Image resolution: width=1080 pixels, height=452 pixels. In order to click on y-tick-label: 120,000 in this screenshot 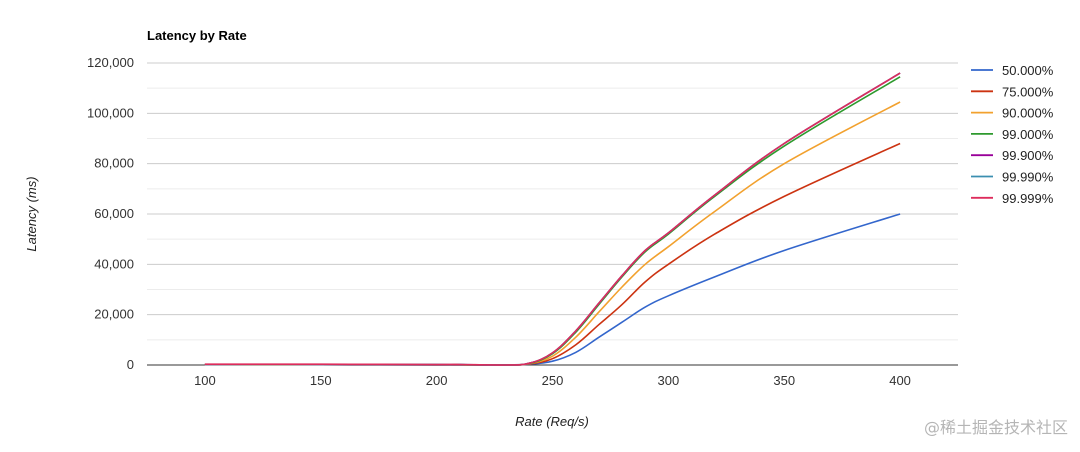, I will do `click(110, 62)`.